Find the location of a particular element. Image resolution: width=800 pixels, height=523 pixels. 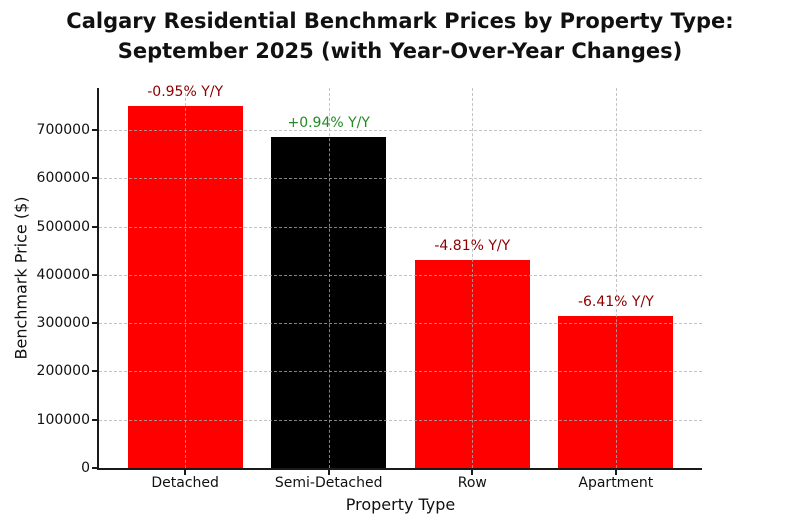

y-tick-label: 700000 is located at coordinates (63, 130).